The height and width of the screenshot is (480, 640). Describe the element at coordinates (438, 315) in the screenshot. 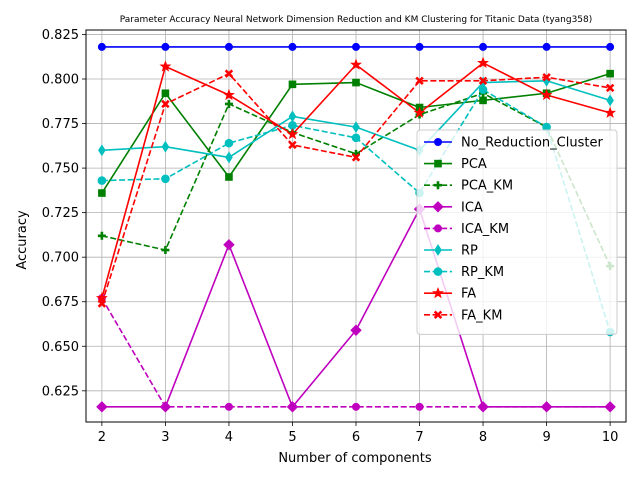

I see `legend-marker-fa-km` at that location.